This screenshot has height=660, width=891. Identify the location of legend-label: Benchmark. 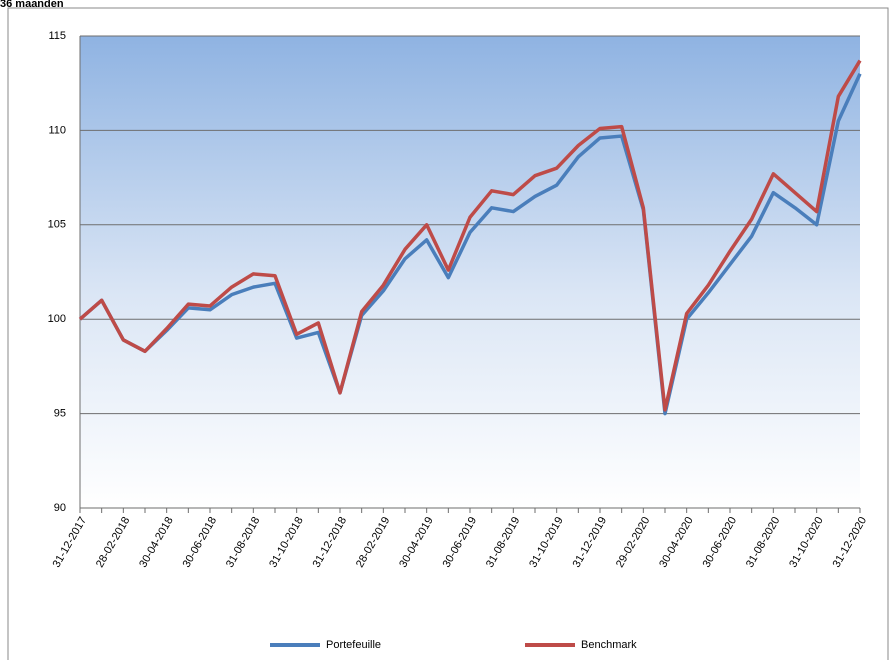
(609, 645).